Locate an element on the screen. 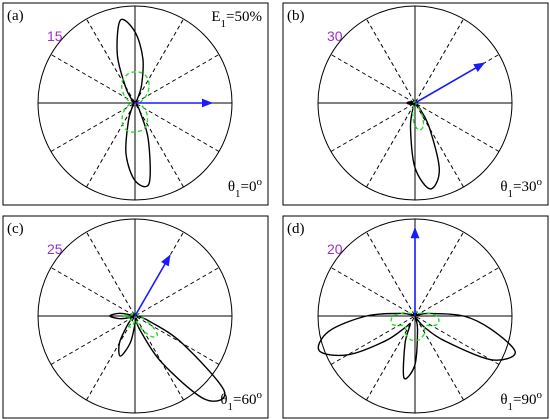 The width and height of the screenshot is (550, 419). scale-label: 25 is located at coordinates (55, 249).